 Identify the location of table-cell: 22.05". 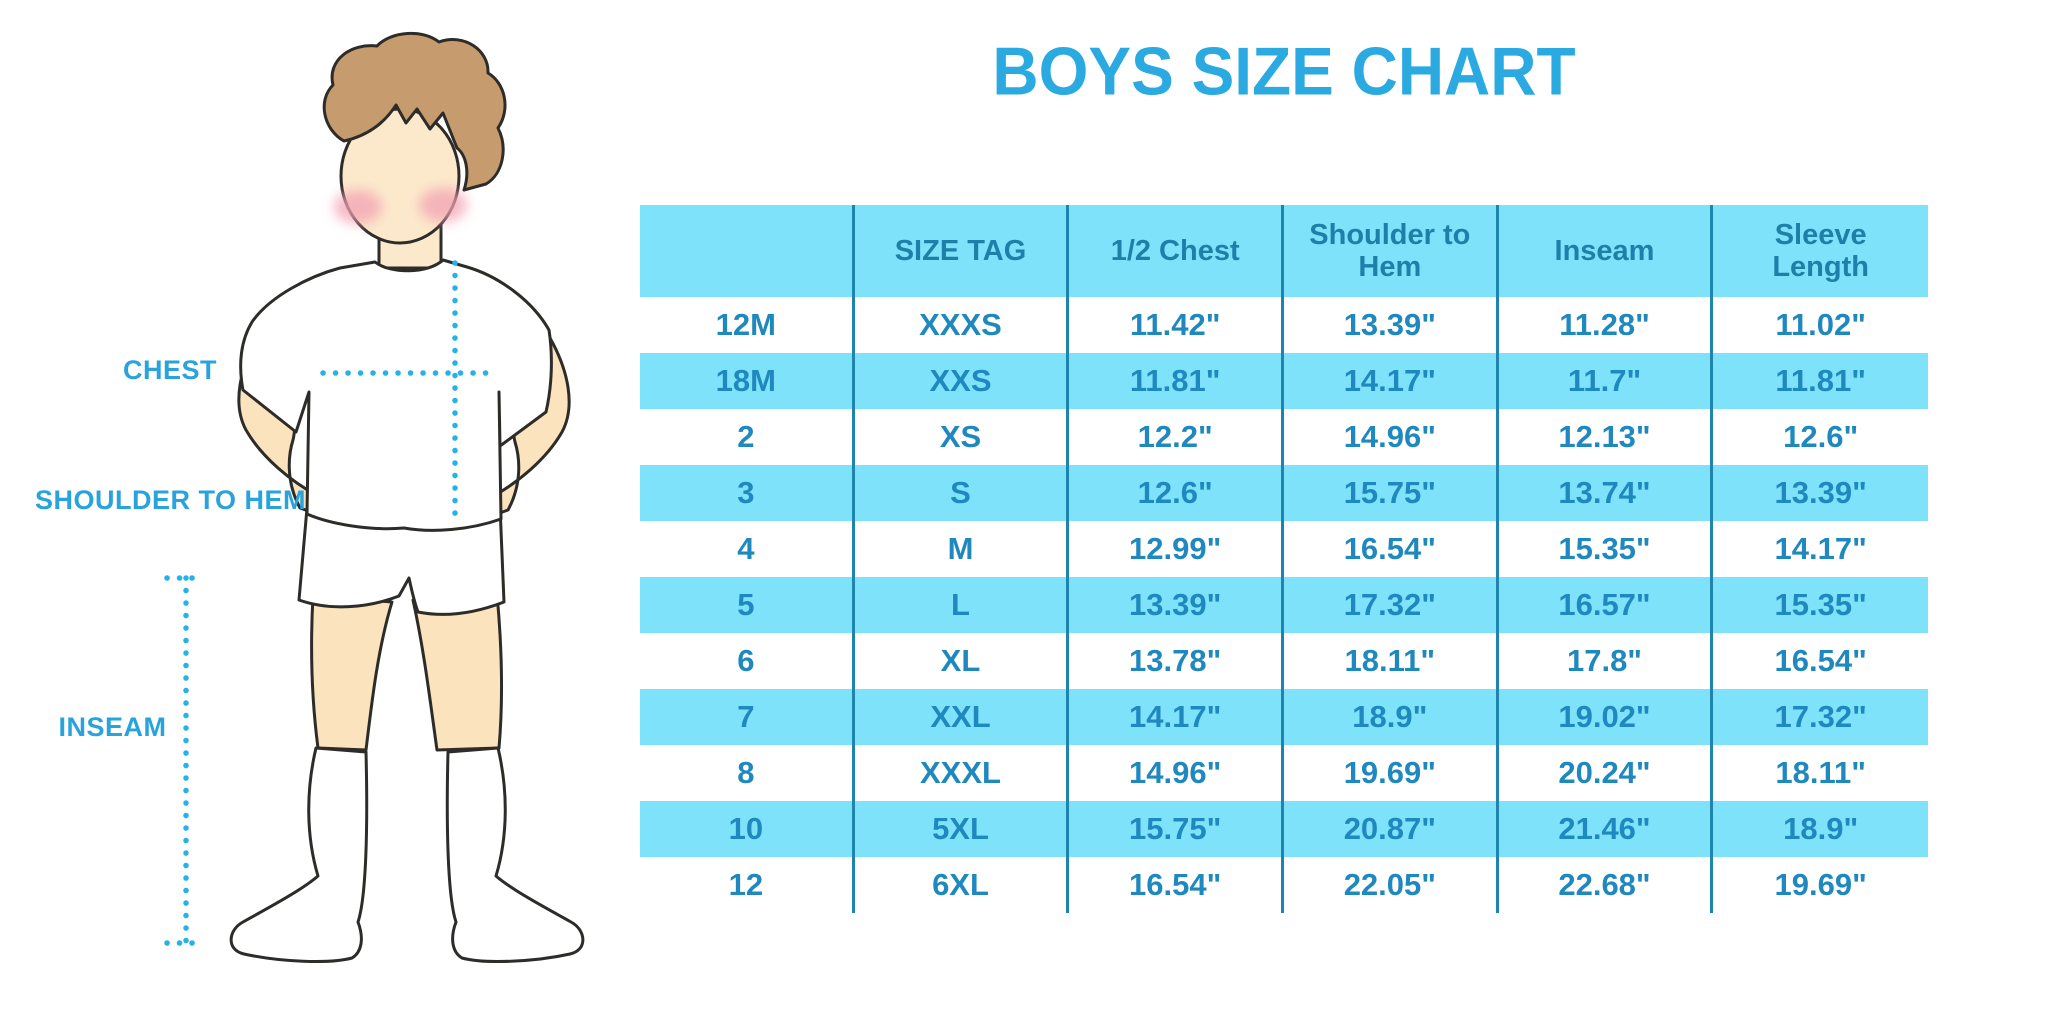
(1391, 885).